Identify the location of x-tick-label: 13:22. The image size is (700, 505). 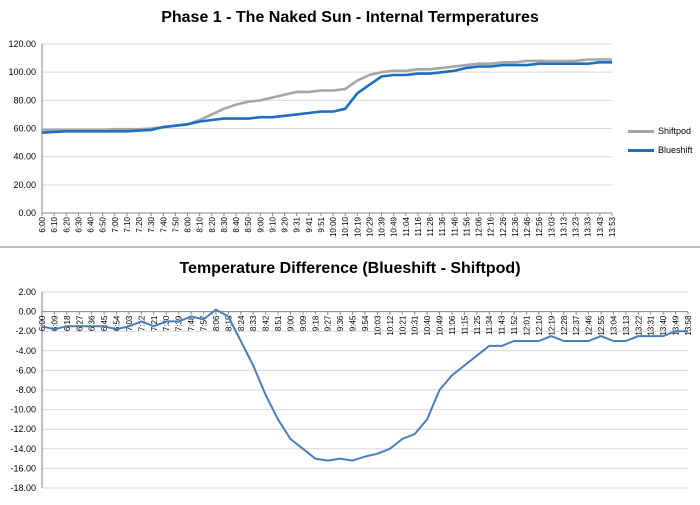
(638, 325).